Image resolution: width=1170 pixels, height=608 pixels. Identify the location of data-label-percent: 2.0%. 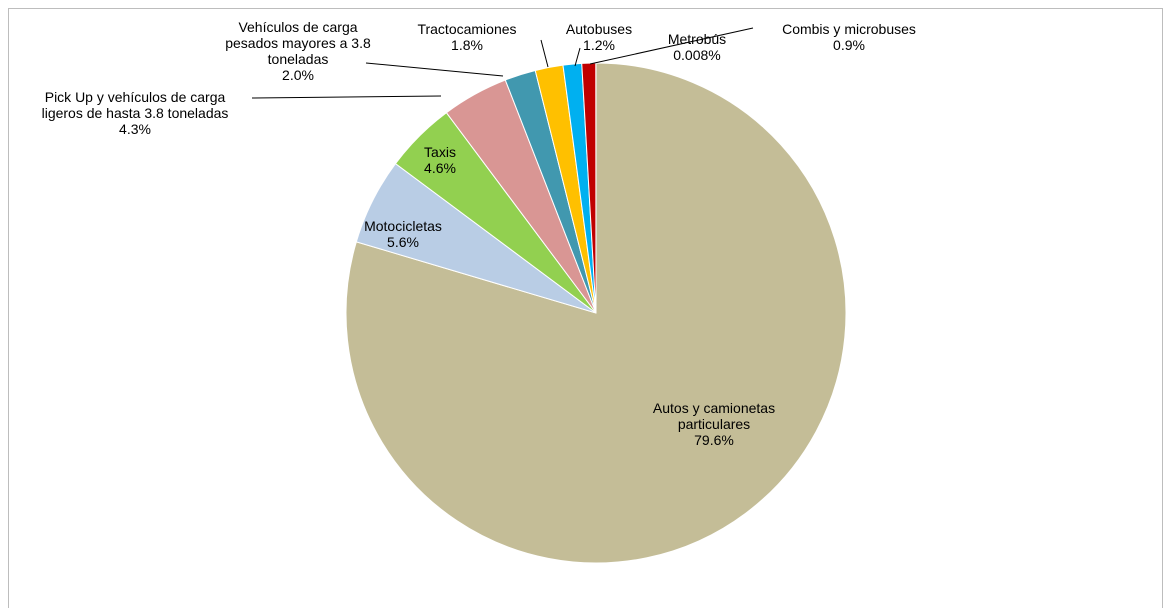
(298, 75).